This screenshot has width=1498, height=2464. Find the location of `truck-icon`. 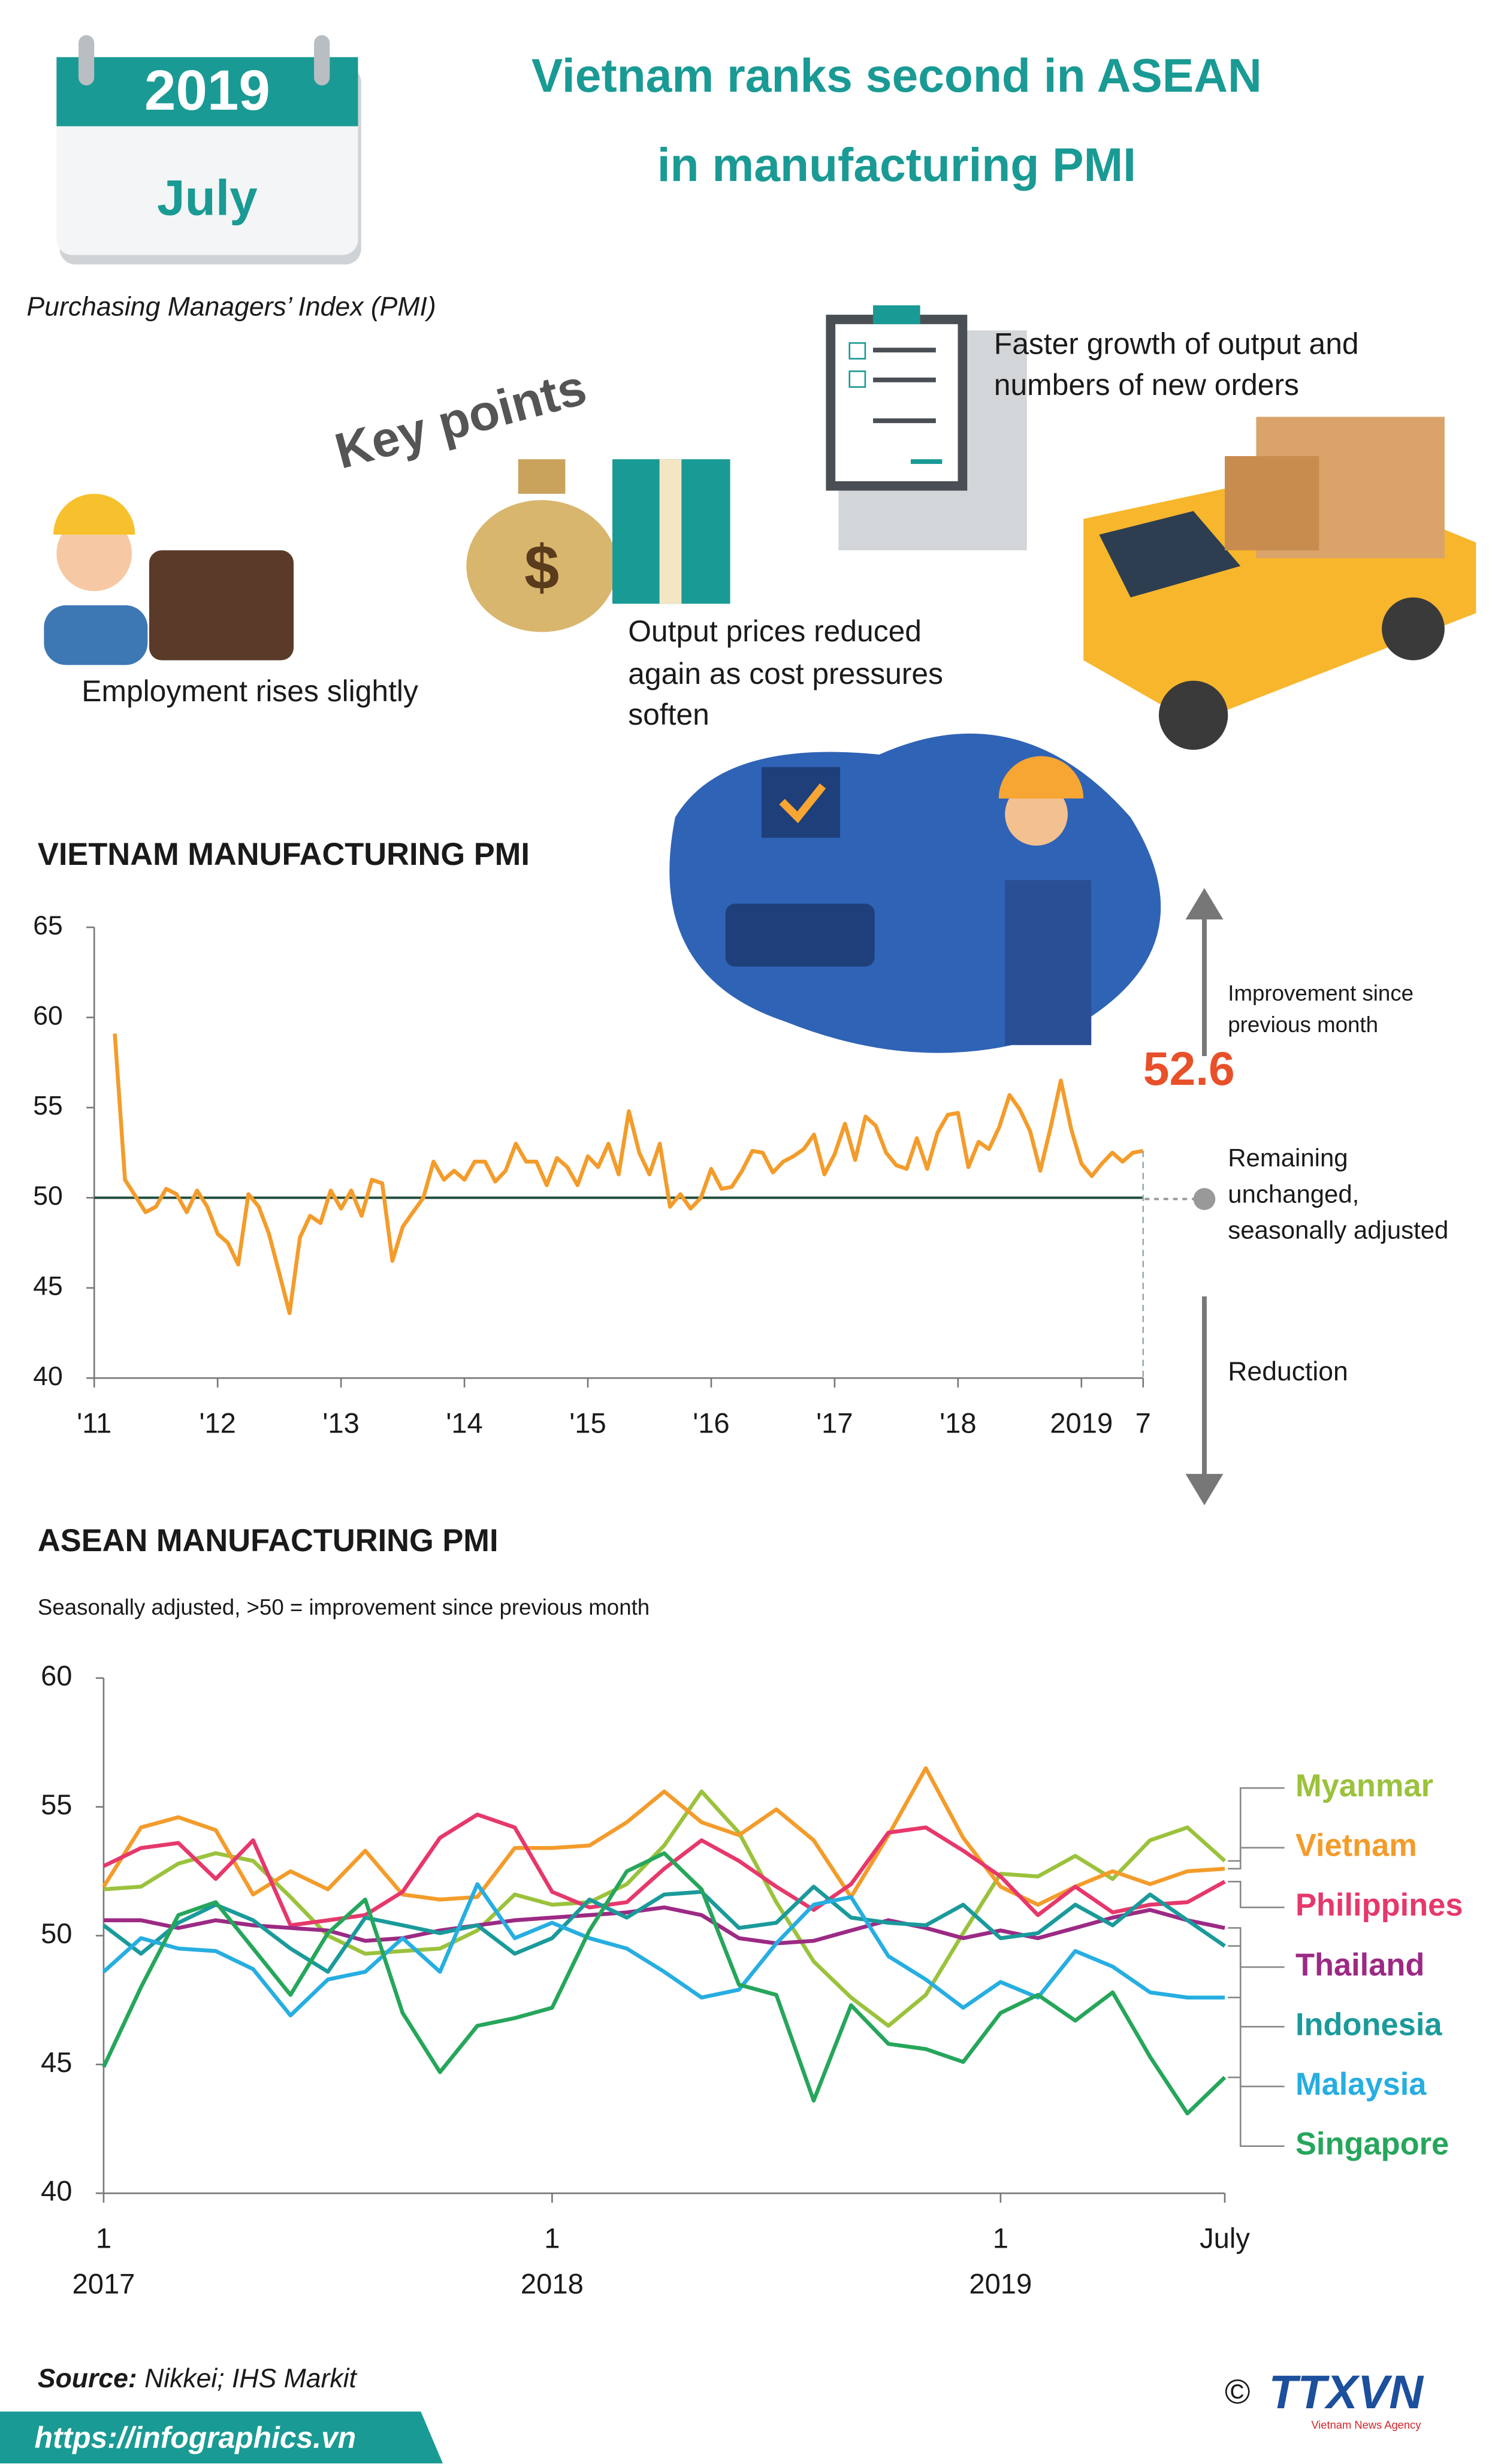

truck-icon is located at coordinates (1279, 583).